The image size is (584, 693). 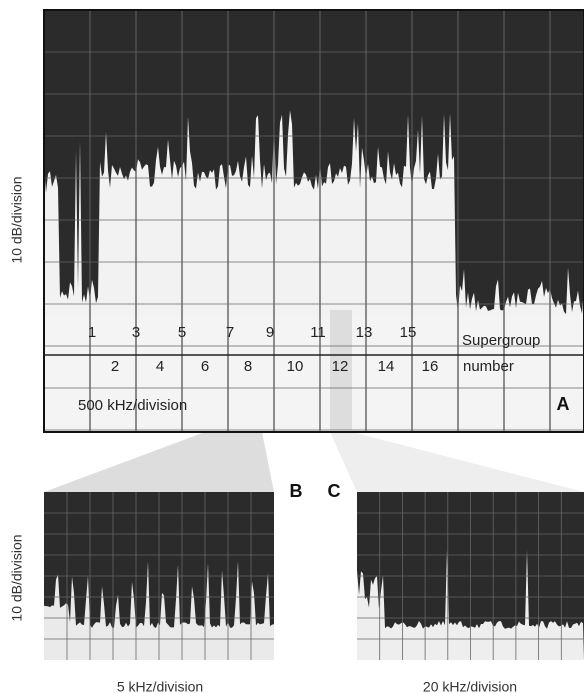 I want to click on supergroup-number: 3, so click(x=136, y=332).